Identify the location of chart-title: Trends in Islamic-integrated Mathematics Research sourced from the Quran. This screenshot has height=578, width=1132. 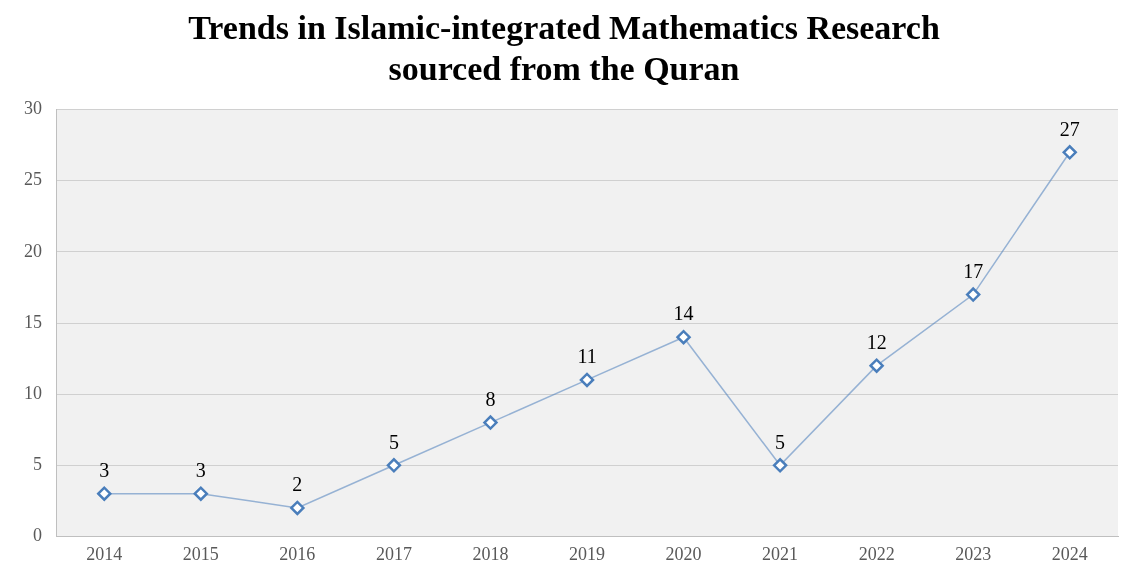
(564, 48).